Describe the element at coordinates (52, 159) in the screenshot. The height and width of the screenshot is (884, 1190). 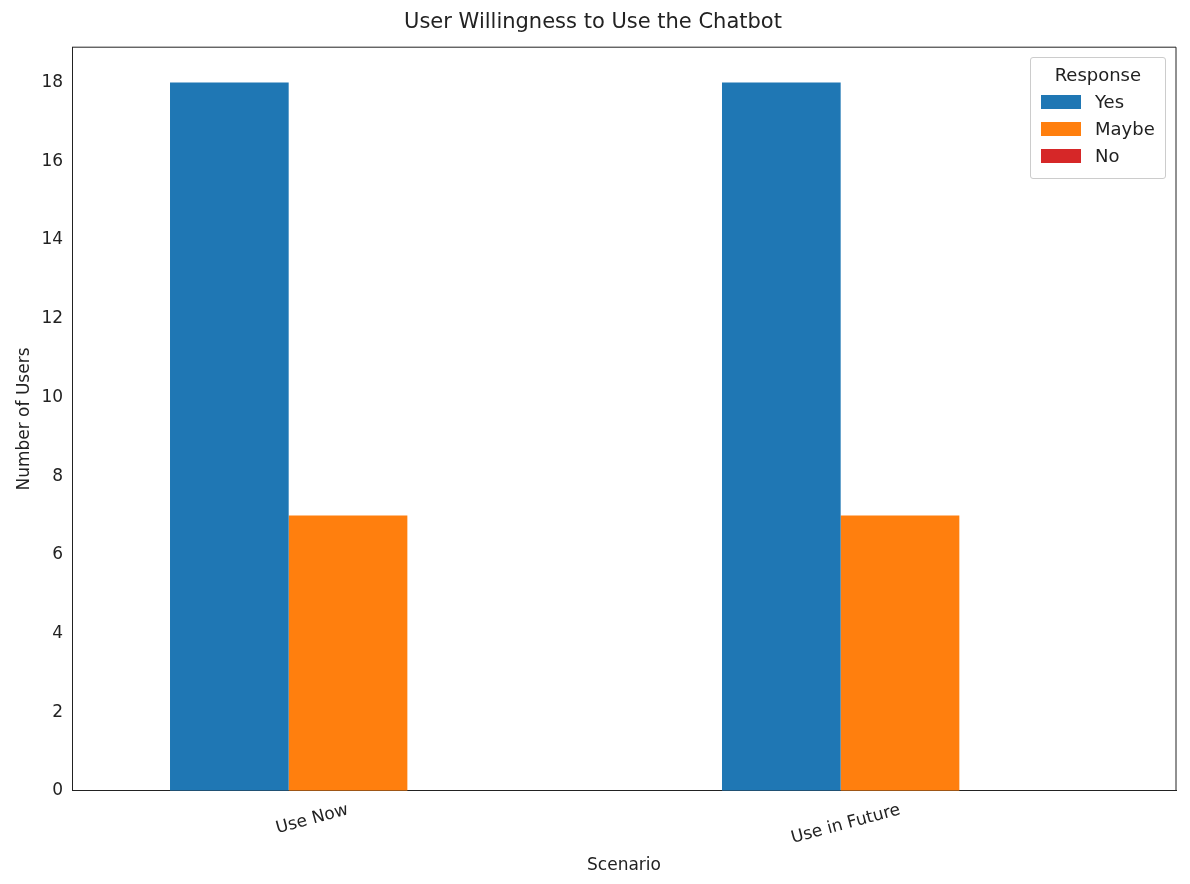
I see `y-tick-label: 16` at that location.